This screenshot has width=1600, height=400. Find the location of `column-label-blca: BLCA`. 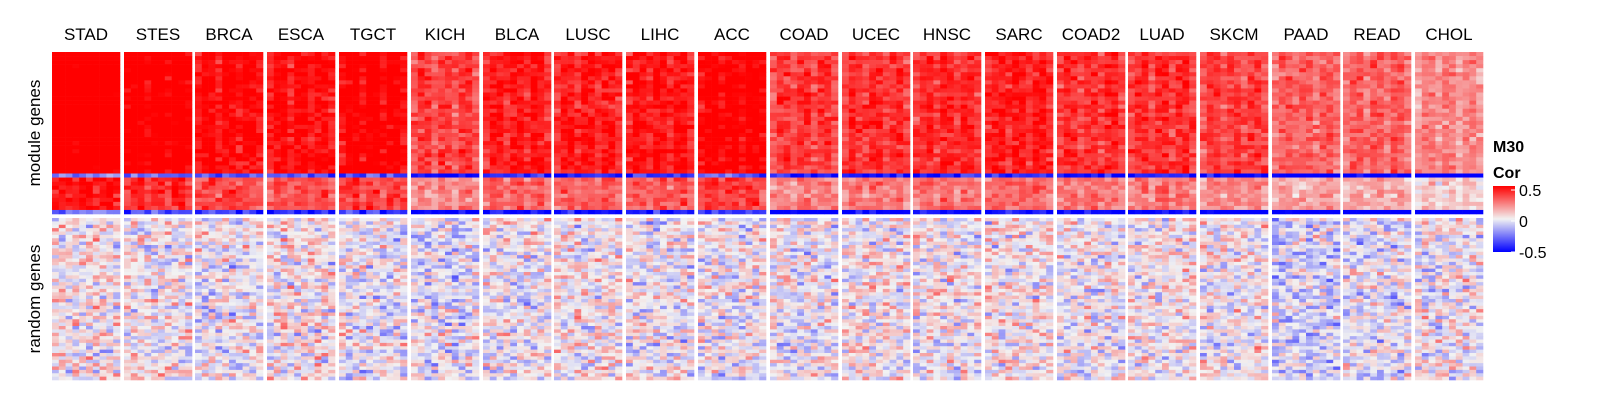

column-label-blca: BLCA is located at coordinates (517, 34).